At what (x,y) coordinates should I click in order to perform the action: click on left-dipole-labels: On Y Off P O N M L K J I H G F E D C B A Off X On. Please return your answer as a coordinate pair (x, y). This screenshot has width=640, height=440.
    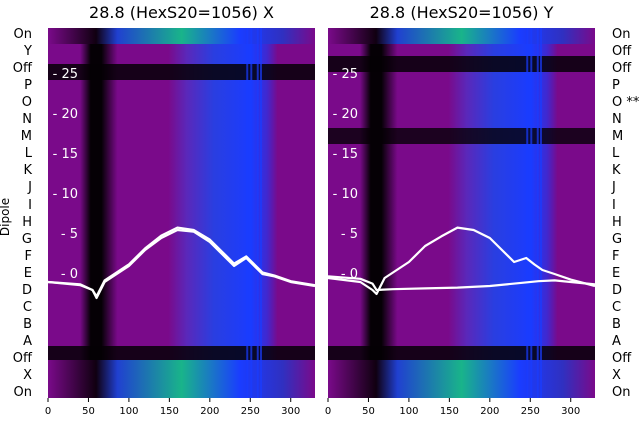
    Looking at the image, I should click on (19, 214).